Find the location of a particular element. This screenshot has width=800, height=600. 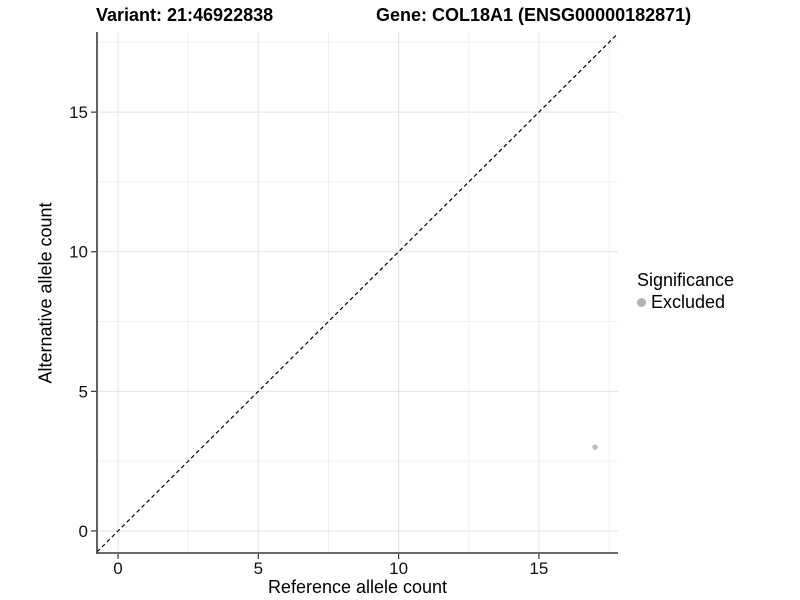

y-tick-label: 15 is located at coordinates (78, 112).